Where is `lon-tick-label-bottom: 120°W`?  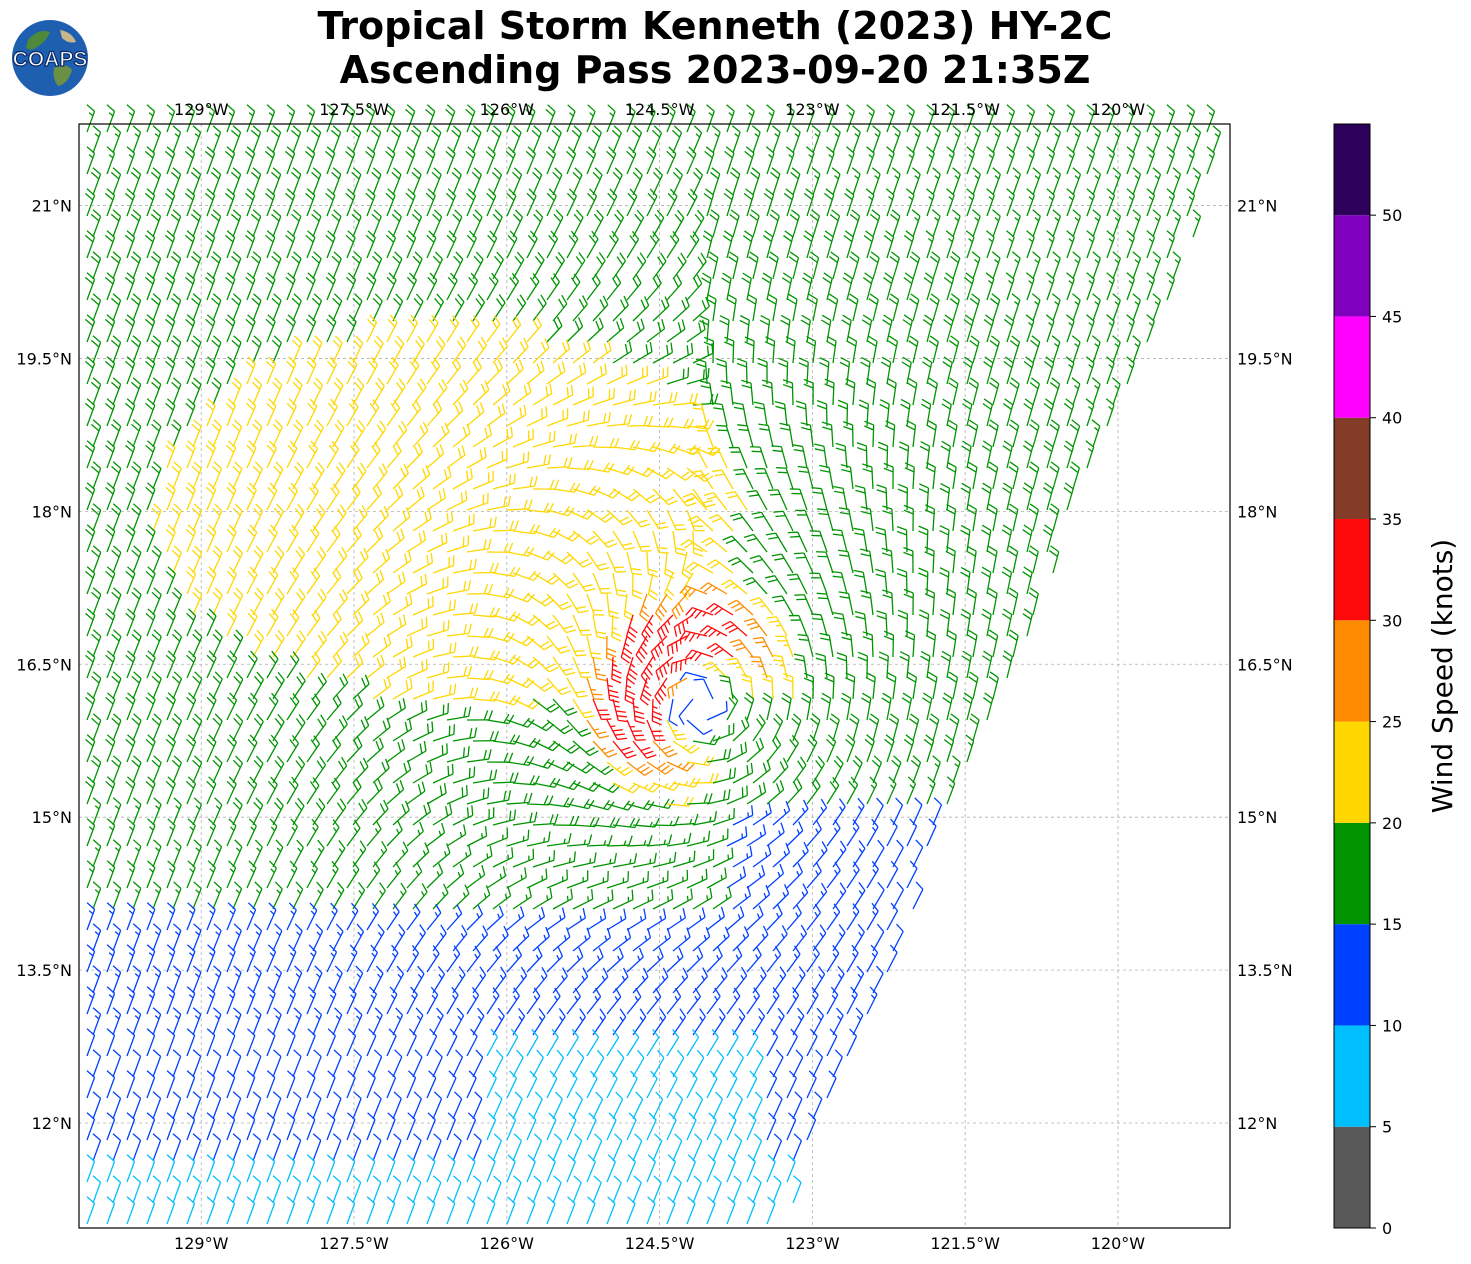 lon-tick-label-bottom: 120°W is located at coordinates (1118, 1243).